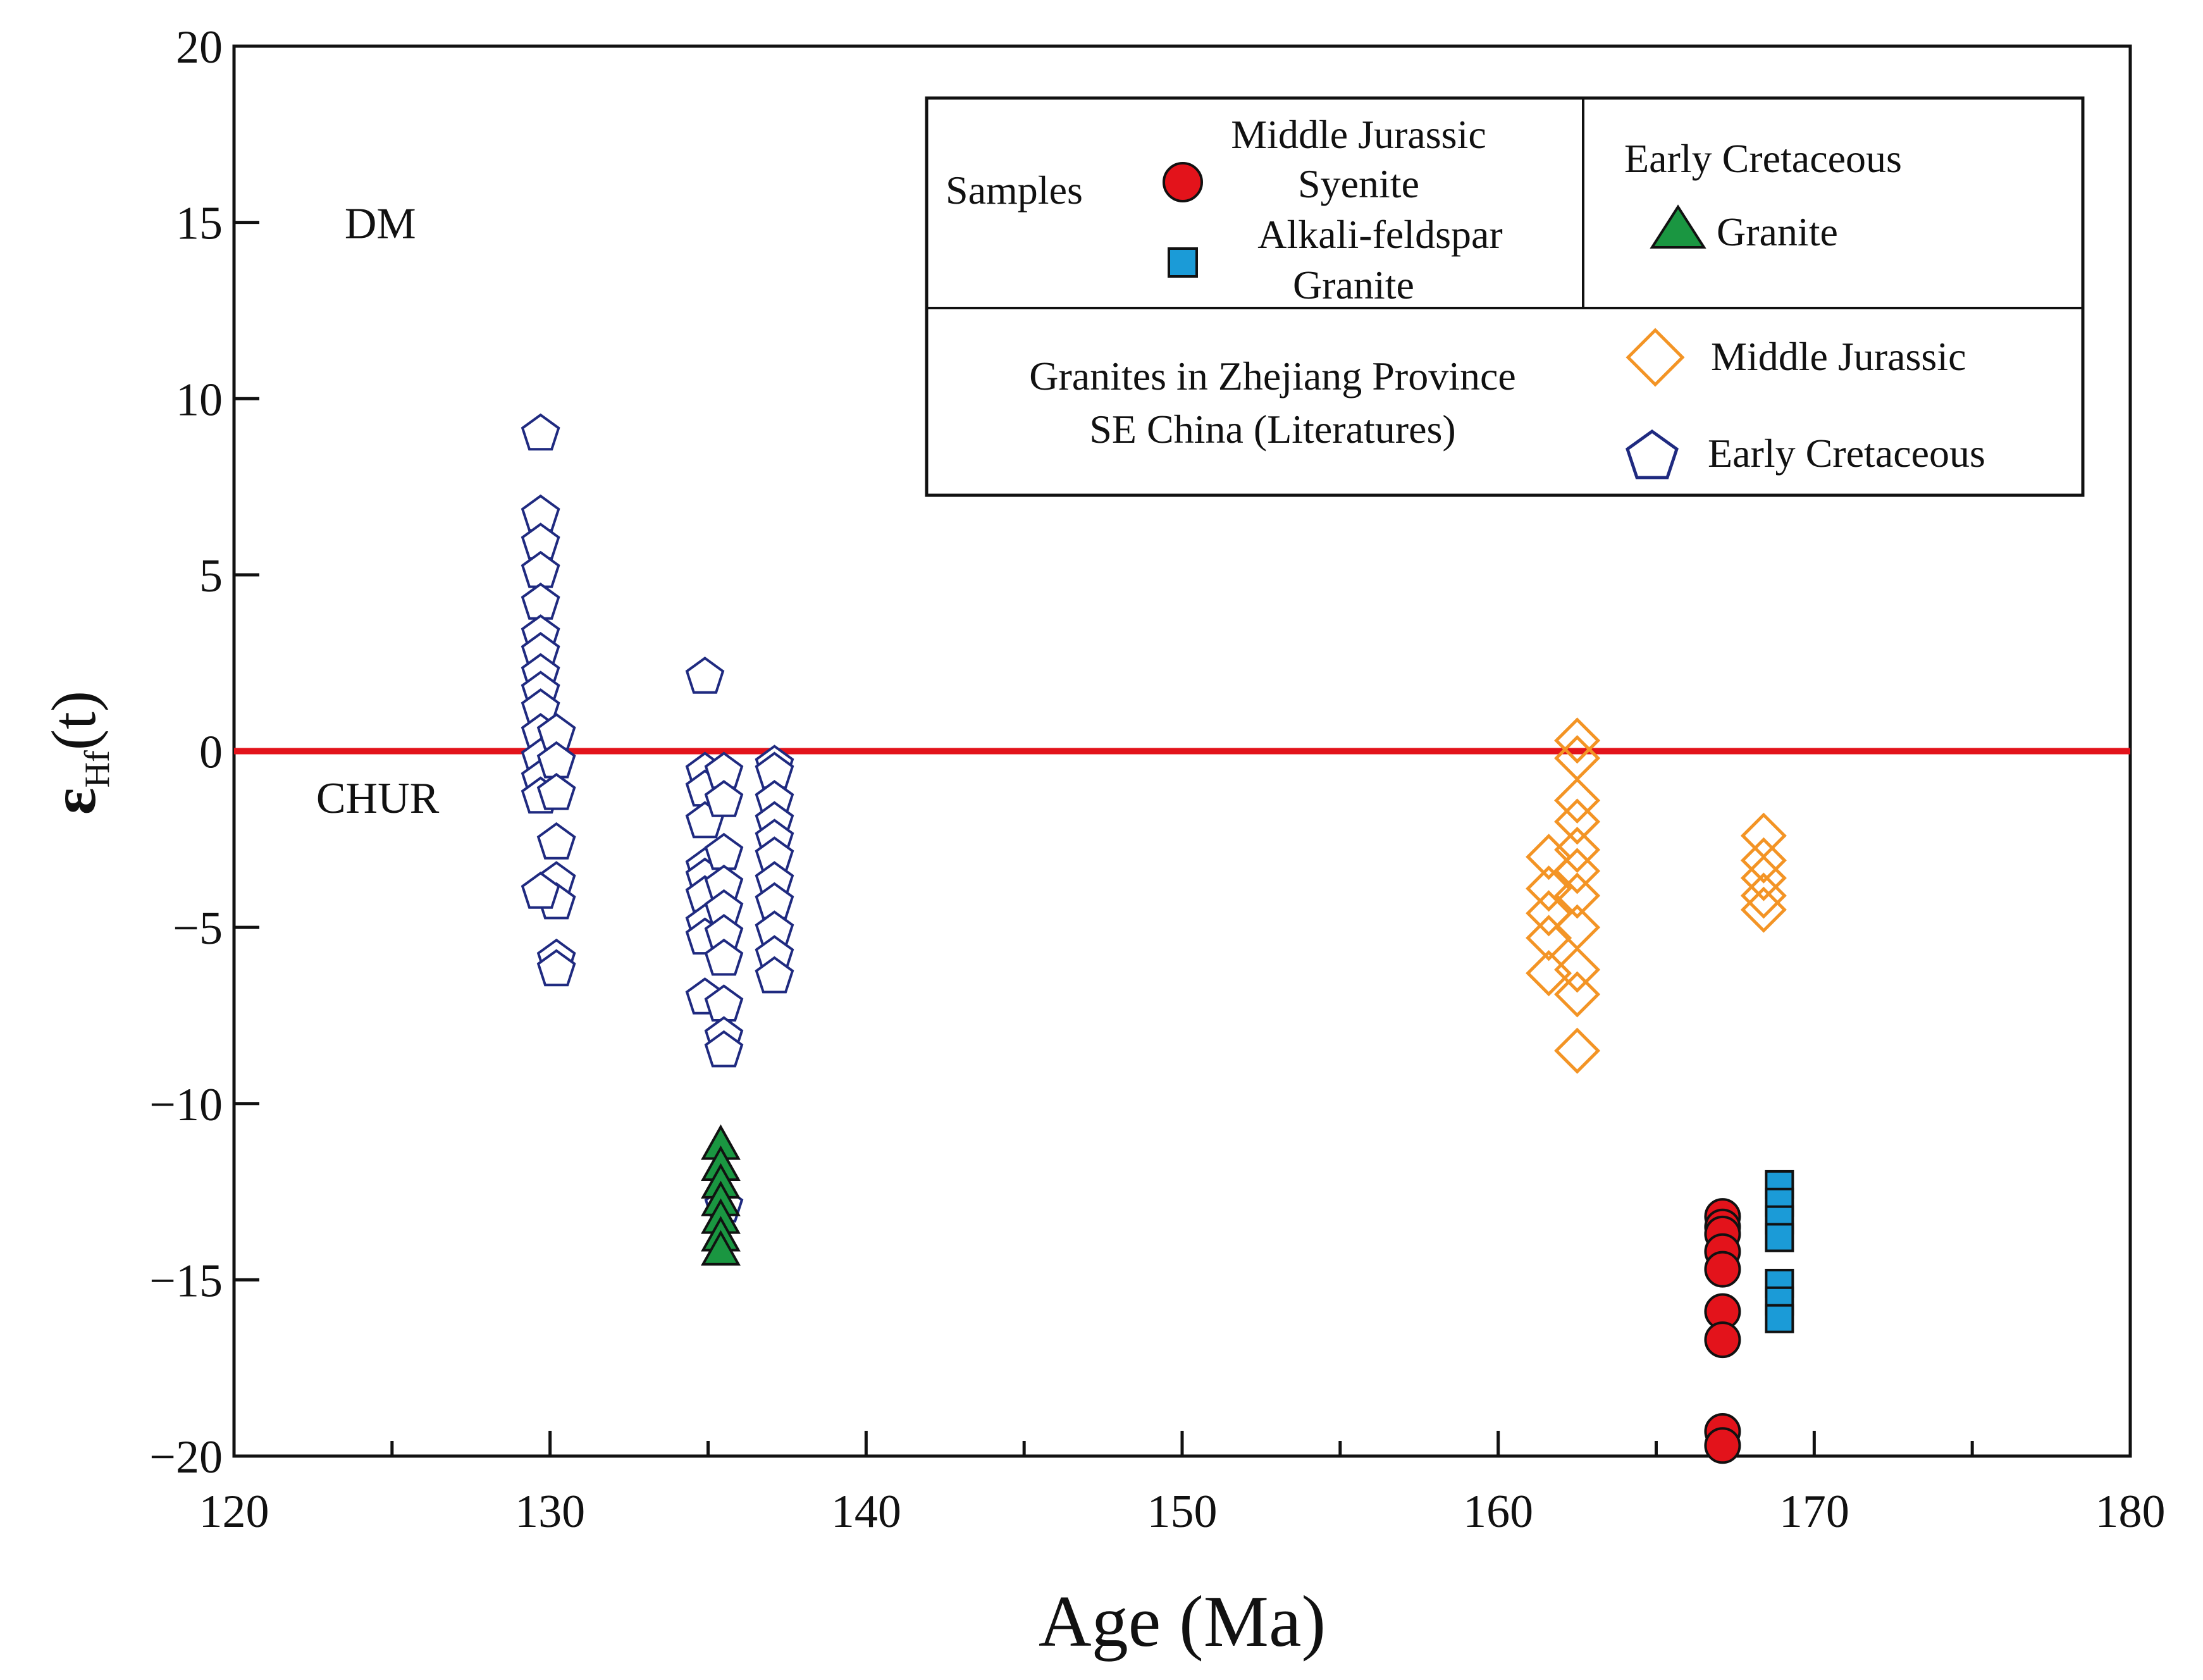 Image resolution: width=2203 pixels, height=1680 pixels. Describe the element at coordinates (1778, 231) in the screenshot. I see `legend-ec-granite-label: Granite` at that location.